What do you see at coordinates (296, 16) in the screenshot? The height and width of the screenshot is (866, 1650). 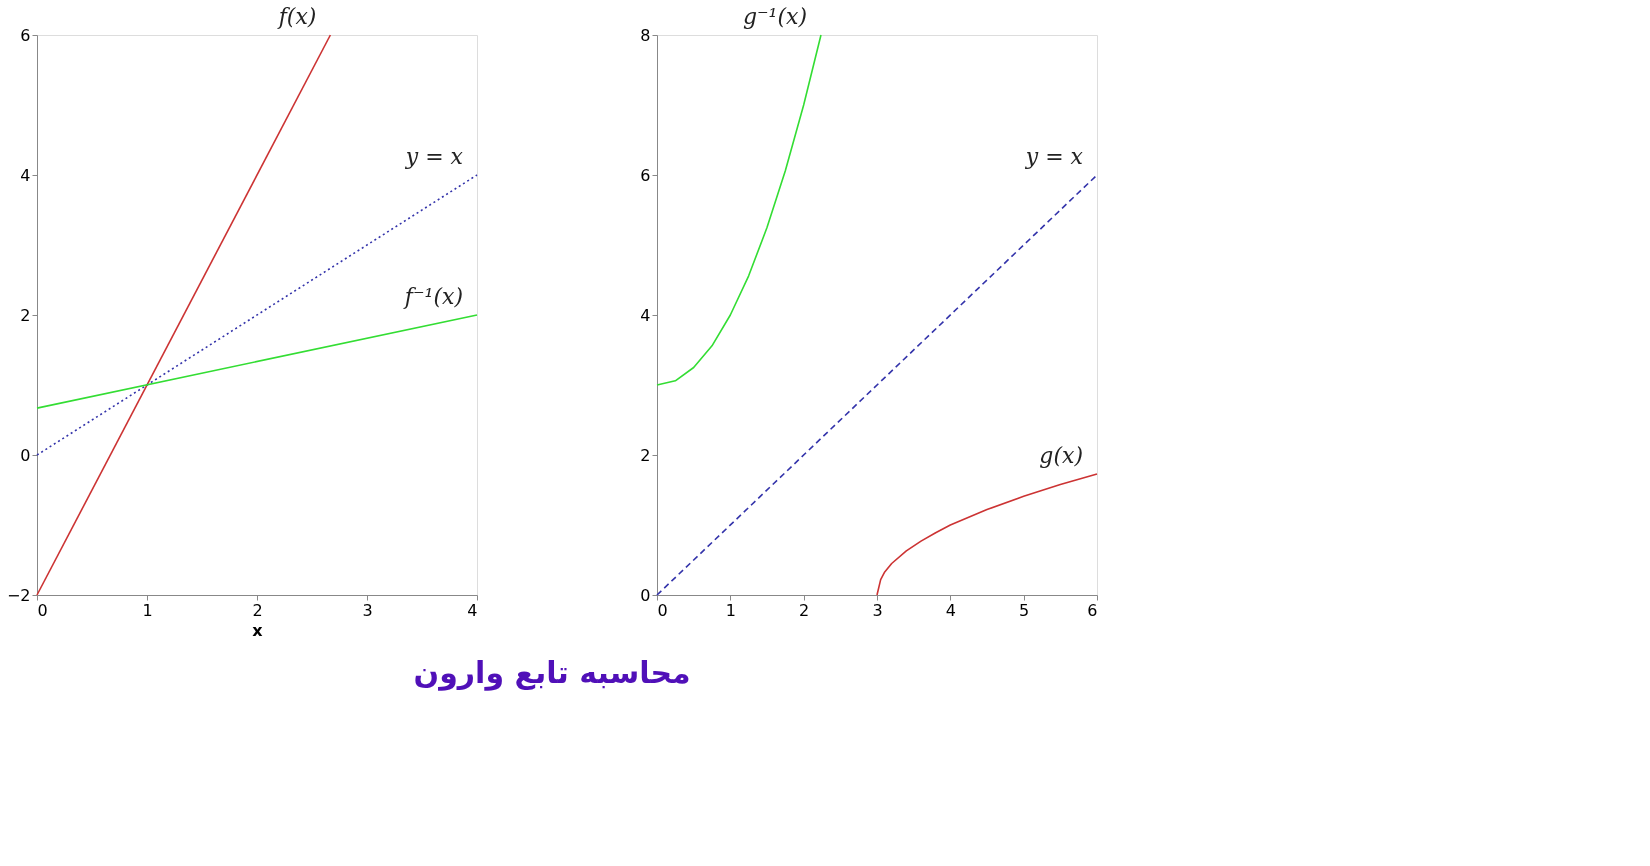 I see `series-label: f(x)` at bounding box center [296, 16].